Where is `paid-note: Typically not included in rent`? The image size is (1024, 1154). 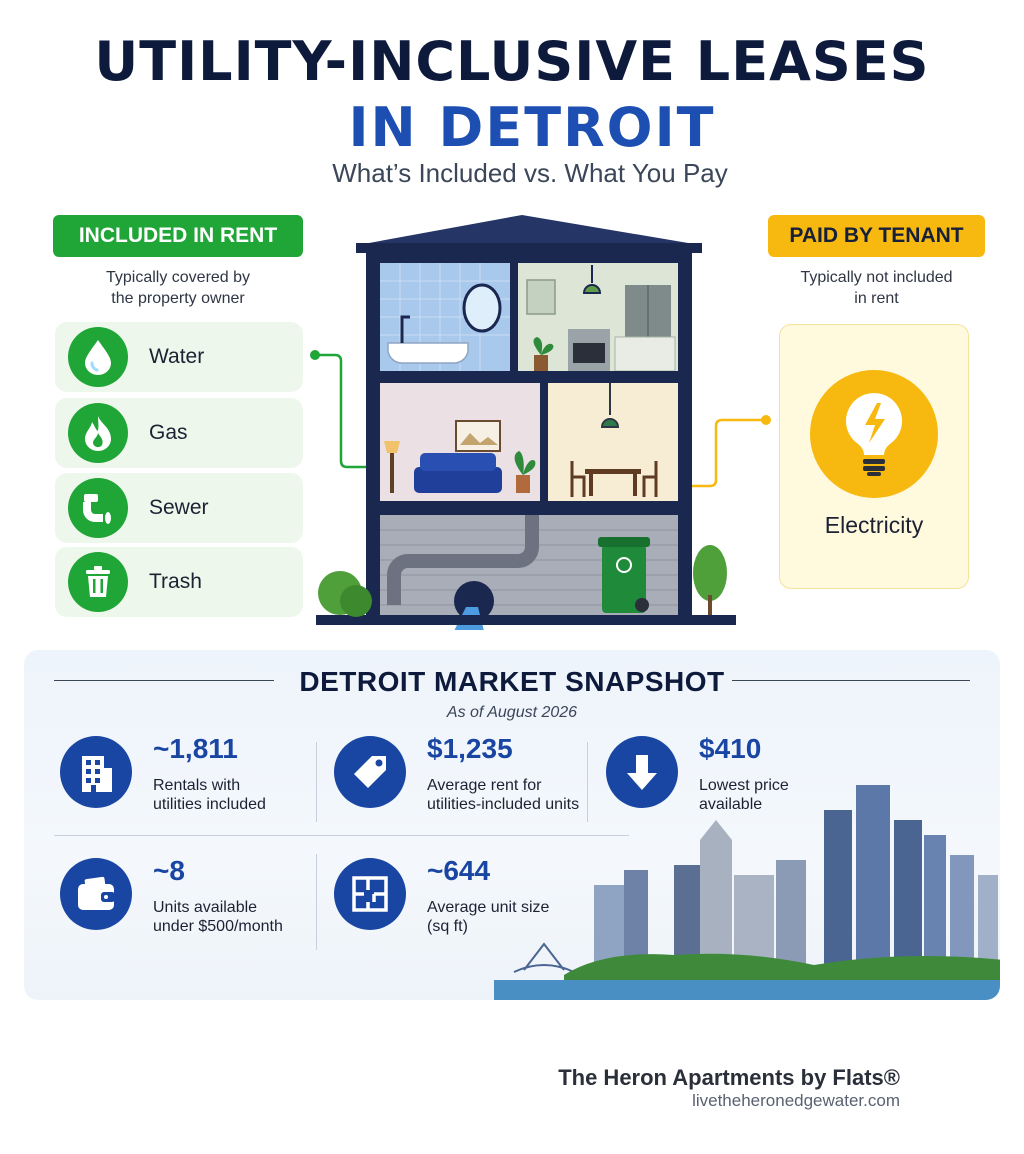
paid-note: Typically not included in rent is located at coordinates (876, 288).